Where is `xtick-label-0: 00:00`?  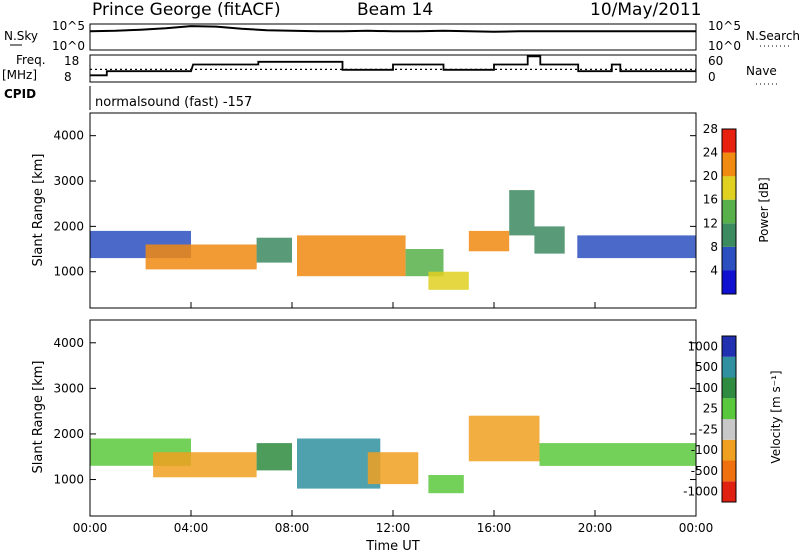 xtick-label-0: 00:00 is located at coordinates (90, 528).